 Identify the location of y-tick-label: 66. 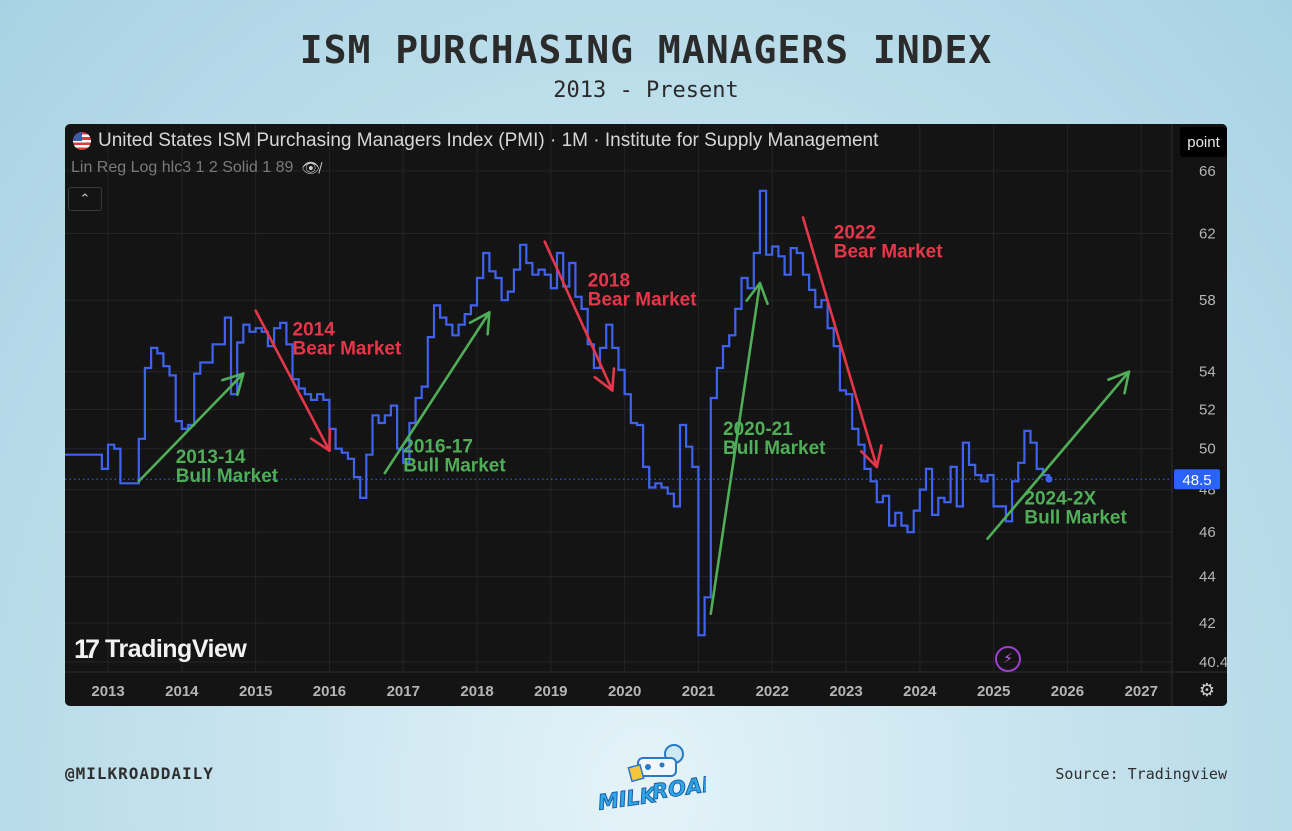
(1207, 171).